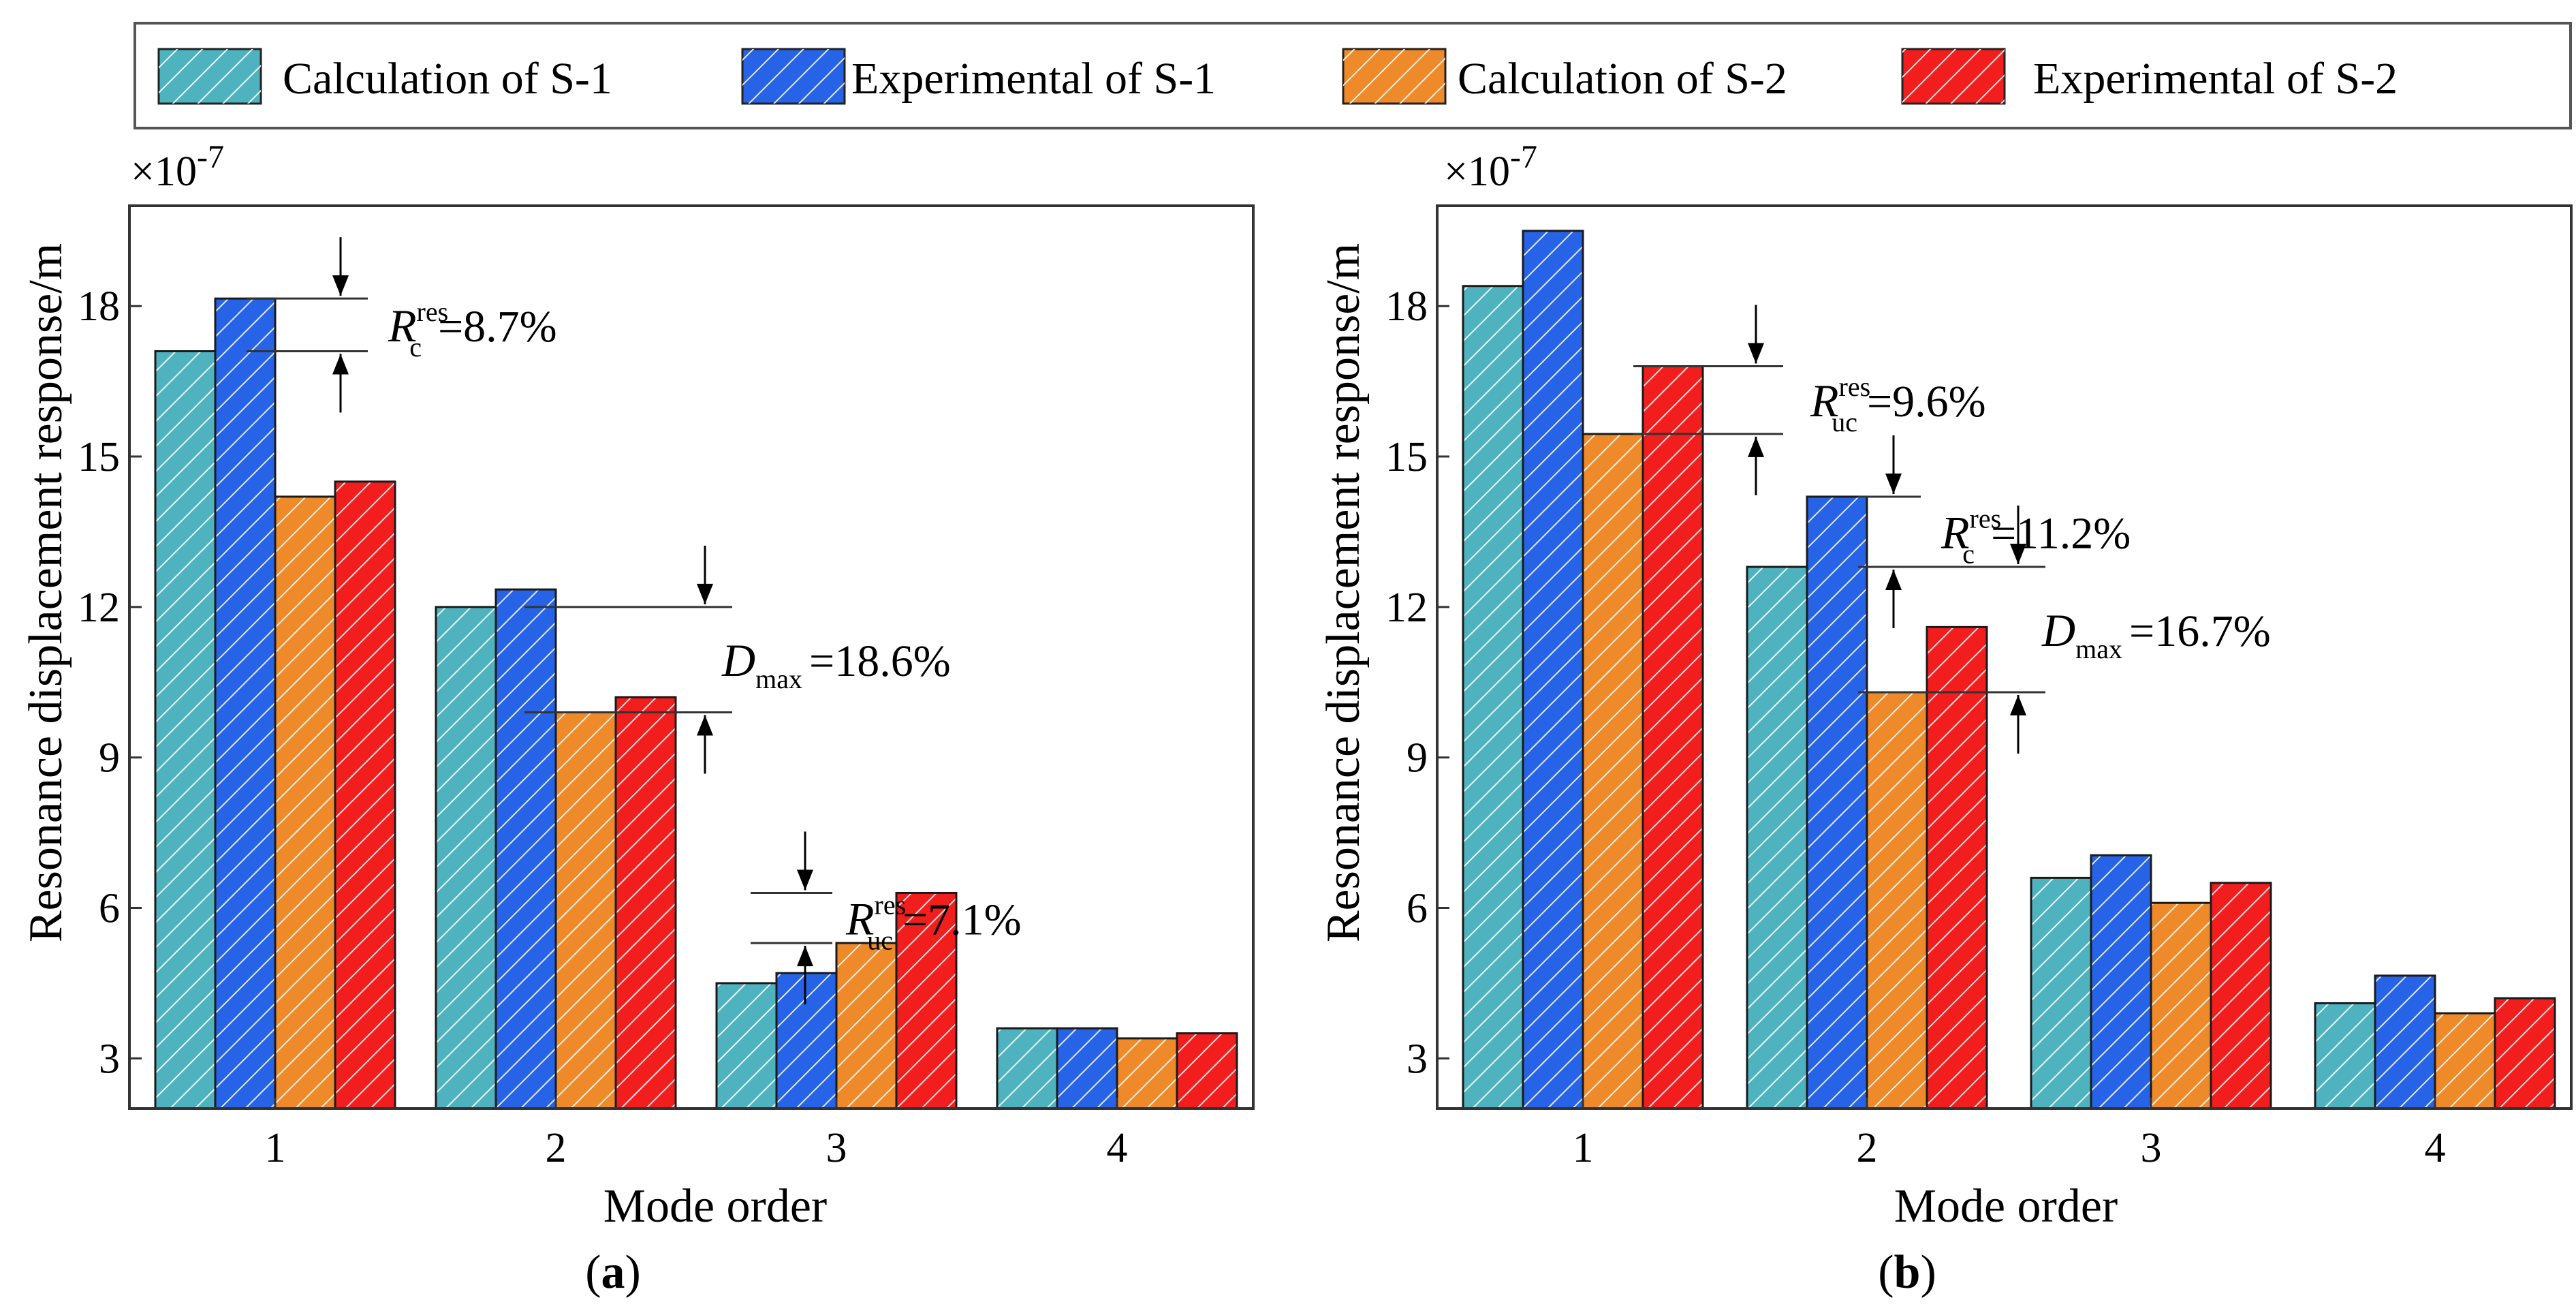 The image size is (2576, 1315). I want to click on annotation-value: =11.2%, so click(2061, 533).